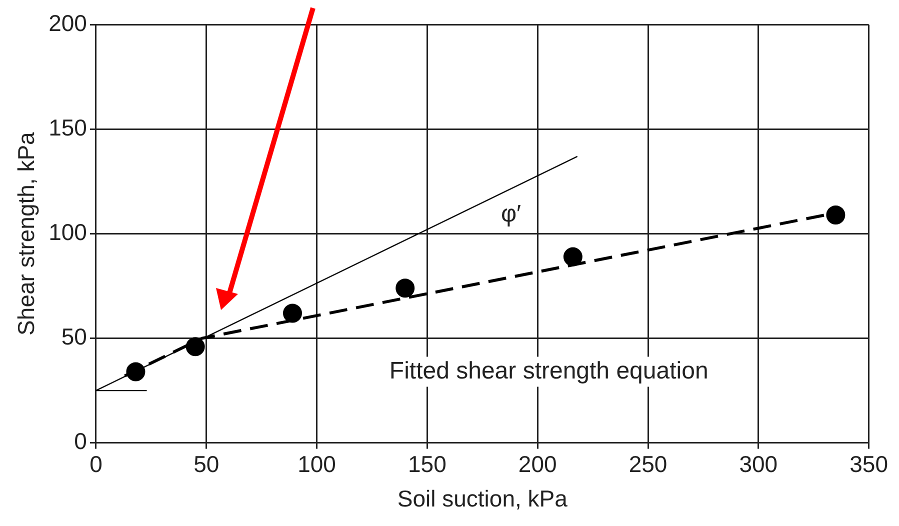 Image resolution: width=899 pixels, height=526 pixels. I want to click on x-tick-label: 250, so click(648, 463).